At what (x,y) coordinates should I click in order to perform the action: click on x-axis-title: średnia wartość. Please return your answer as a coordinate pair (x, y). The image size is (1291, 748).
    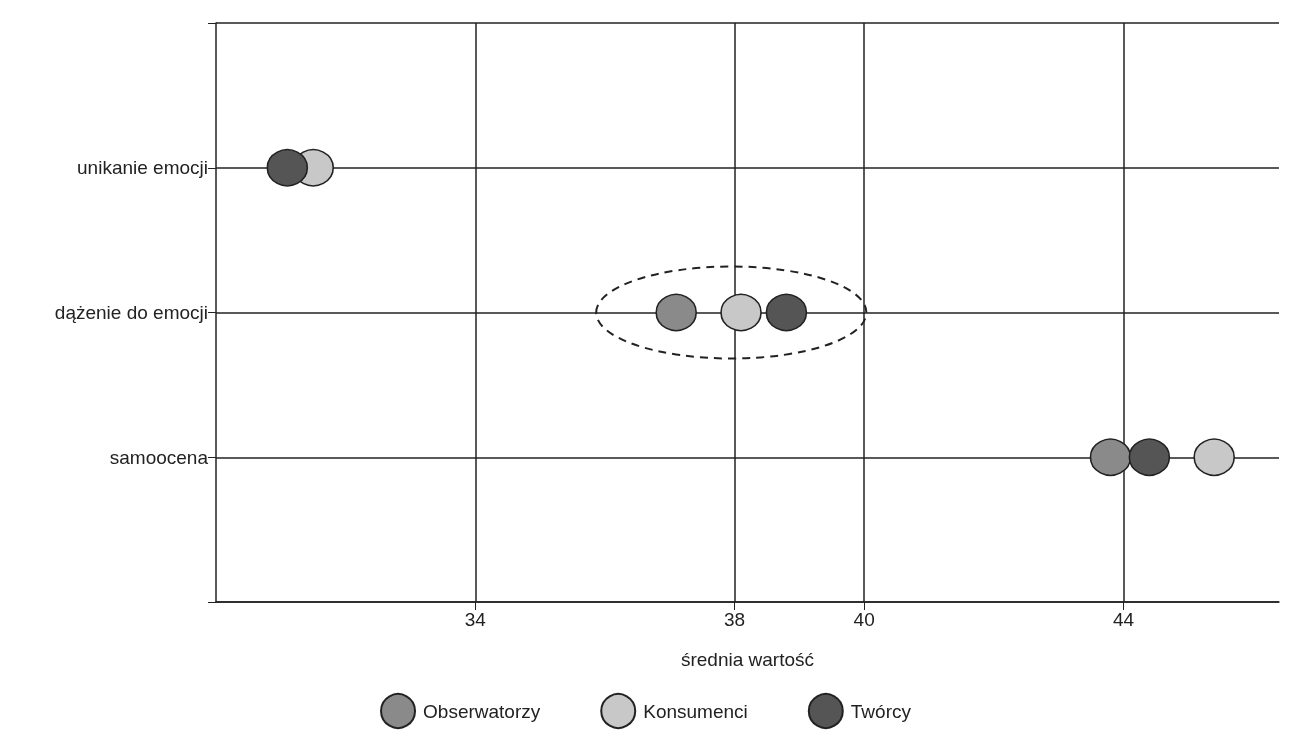
    Looking at the image, I should click on (747, 659).